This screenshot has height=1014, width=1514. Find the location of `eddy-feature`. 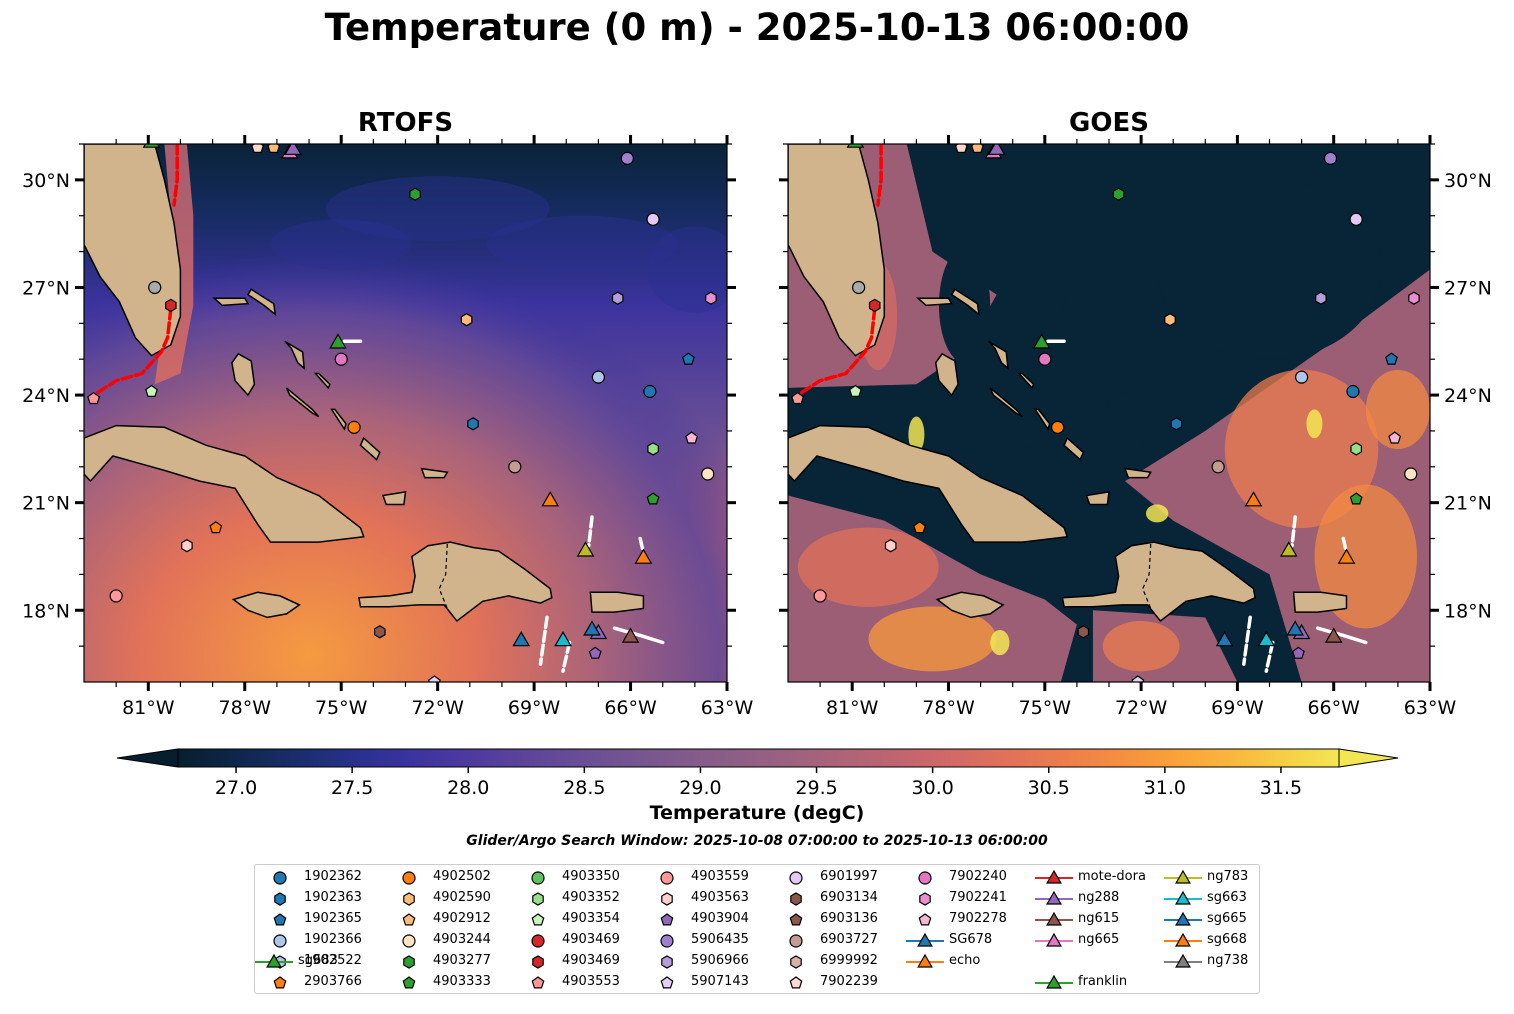

eddy-feature is located at coordinates (686, 269).